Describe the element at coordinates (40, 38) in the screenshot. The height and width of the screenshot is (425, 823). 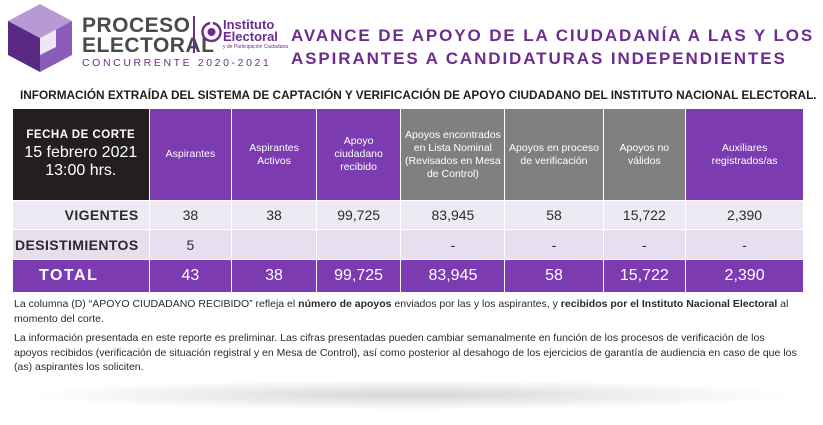
I see `cube-logo-icon` at that location.